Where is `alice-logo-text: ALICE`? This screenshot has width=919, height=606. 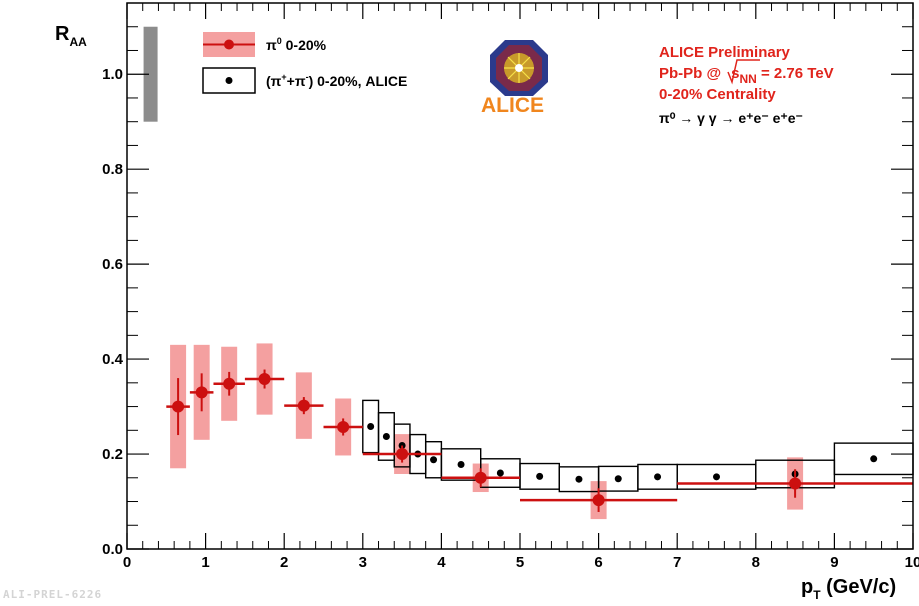 alice-logo-text: ALICE is located at coordinates (512, 105).